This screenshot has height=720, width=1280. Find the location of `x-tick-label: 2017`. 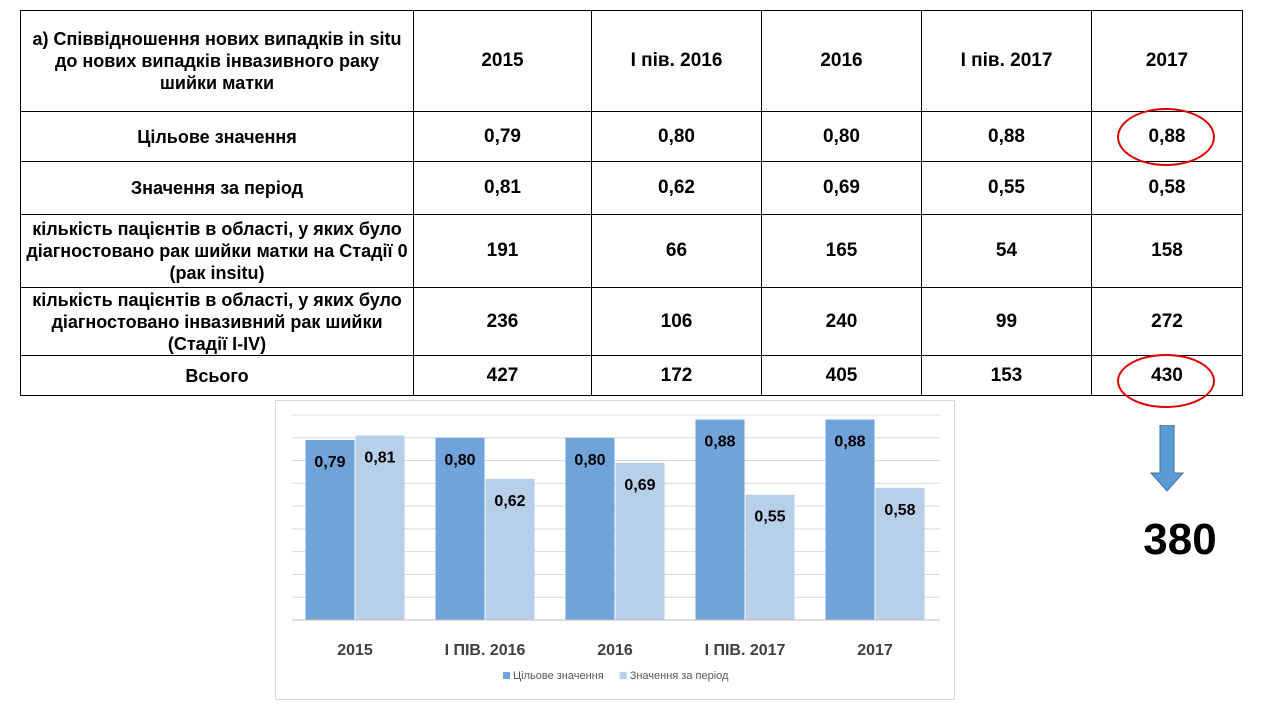

x-tick-label: 2017 is located at coordinates (875, 650).